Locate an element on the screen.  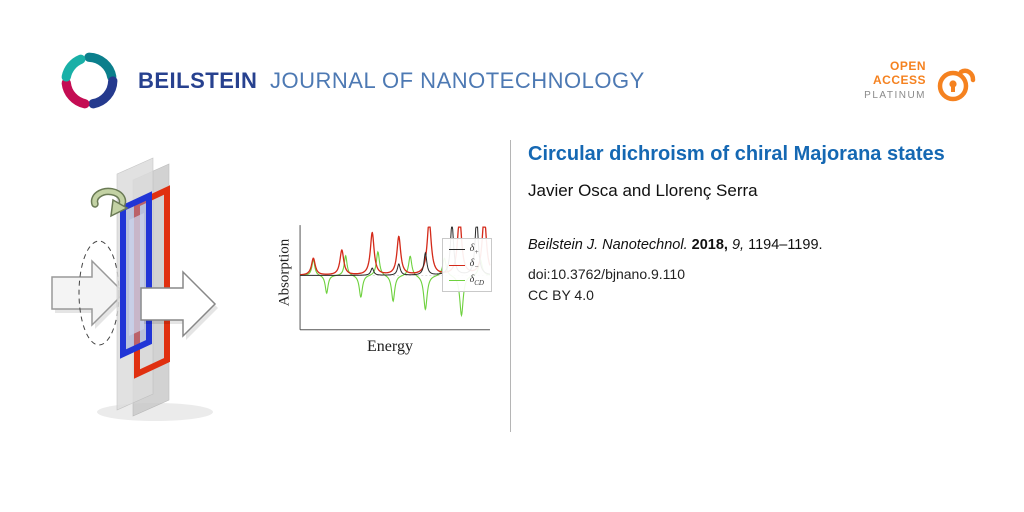
citation-pages: 1194–1199. is located at coordinates (785, 245).